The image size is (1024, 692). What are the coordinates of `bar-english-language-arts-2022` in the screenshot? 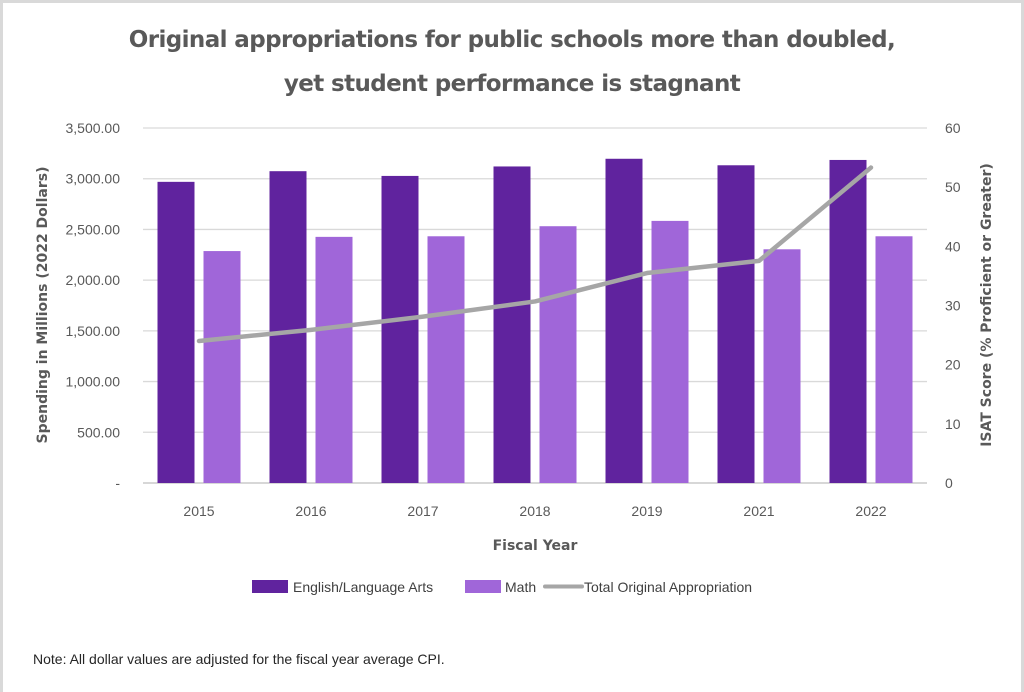 It's located at (848, 321).